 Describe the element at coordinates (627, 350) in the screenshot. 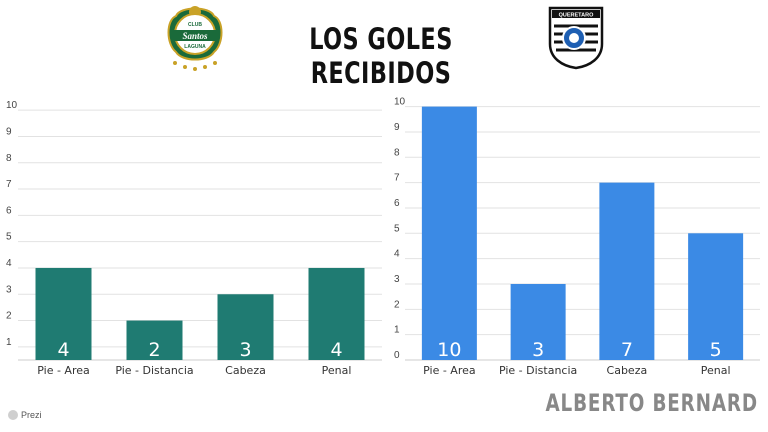

I see `right-chart-data-label: 7` at that location.